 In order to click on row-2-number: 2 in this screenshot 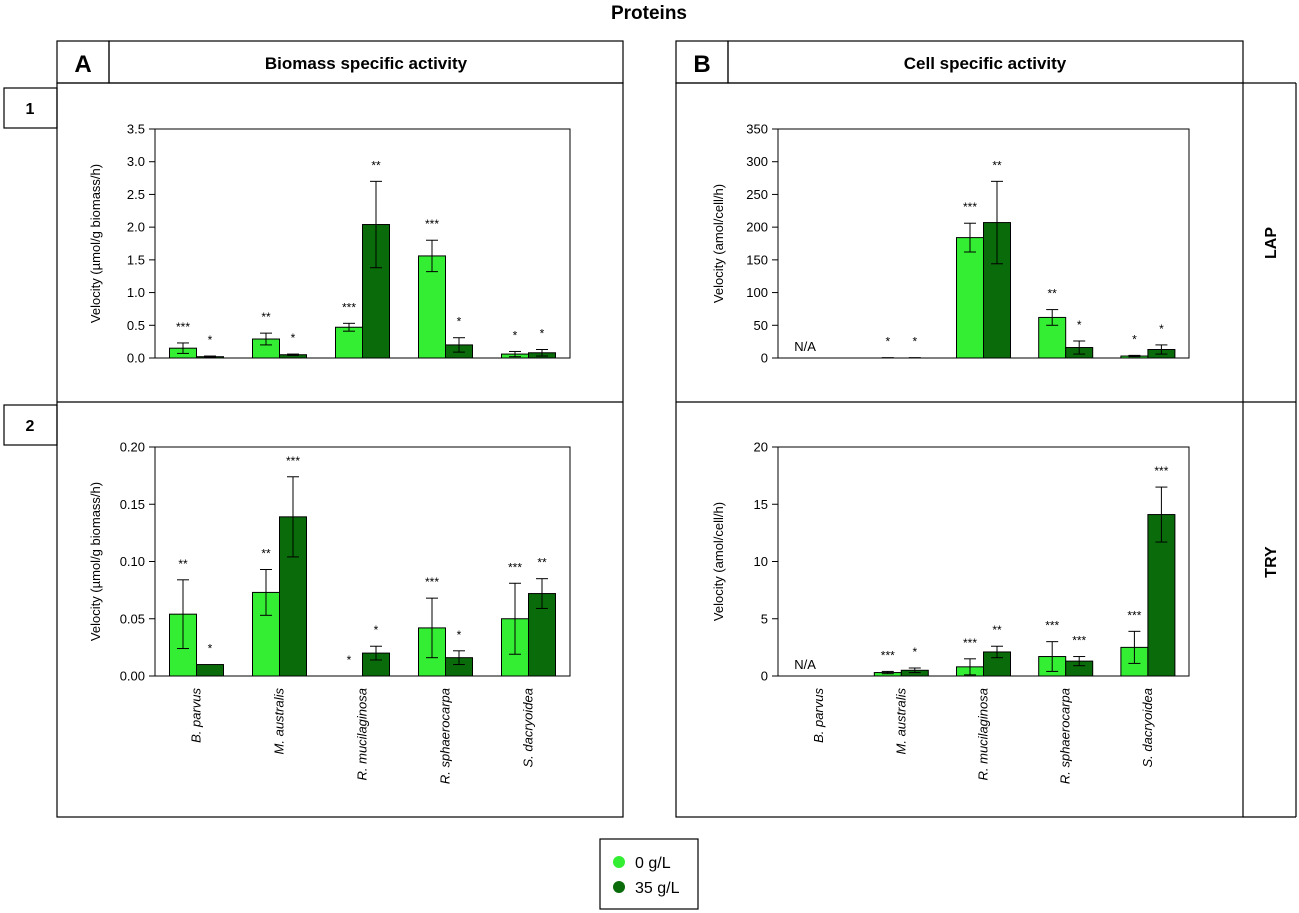, I will do `click(30, 426)`.